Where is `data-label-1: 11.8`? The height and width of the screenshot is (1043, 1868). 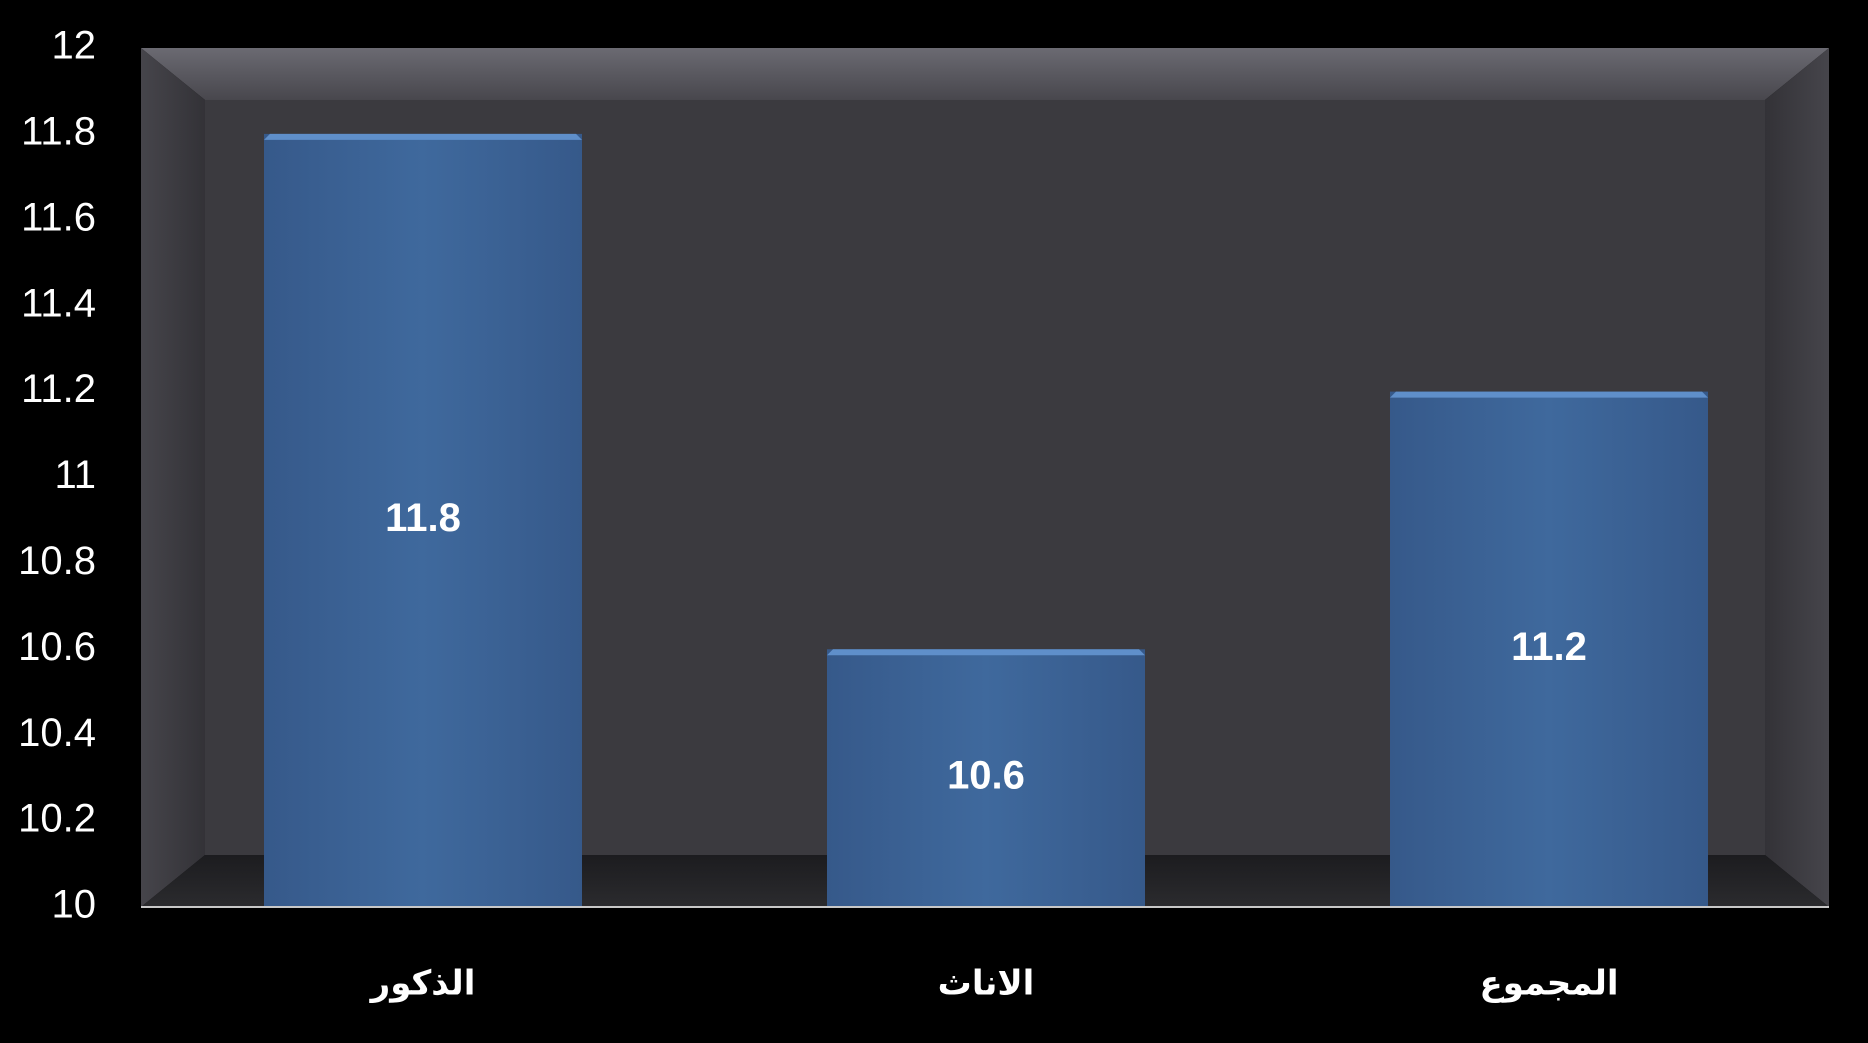 data-label-1: 11.8 is located at coordinates (423, 518).